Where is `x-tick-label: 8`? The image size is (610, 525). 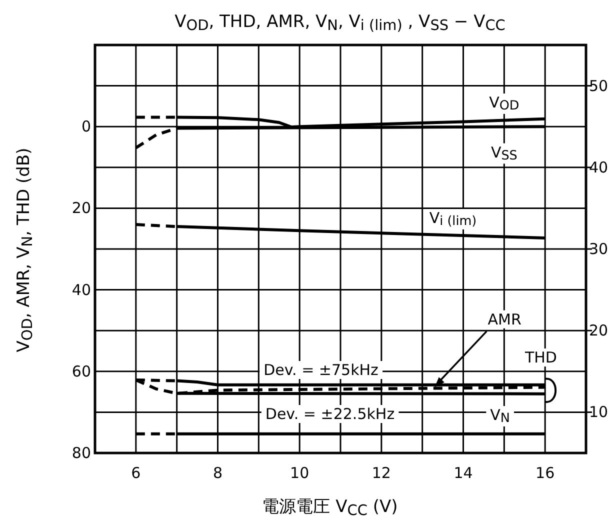 x-tick-label: 8 is located at coordinates (217, 473).